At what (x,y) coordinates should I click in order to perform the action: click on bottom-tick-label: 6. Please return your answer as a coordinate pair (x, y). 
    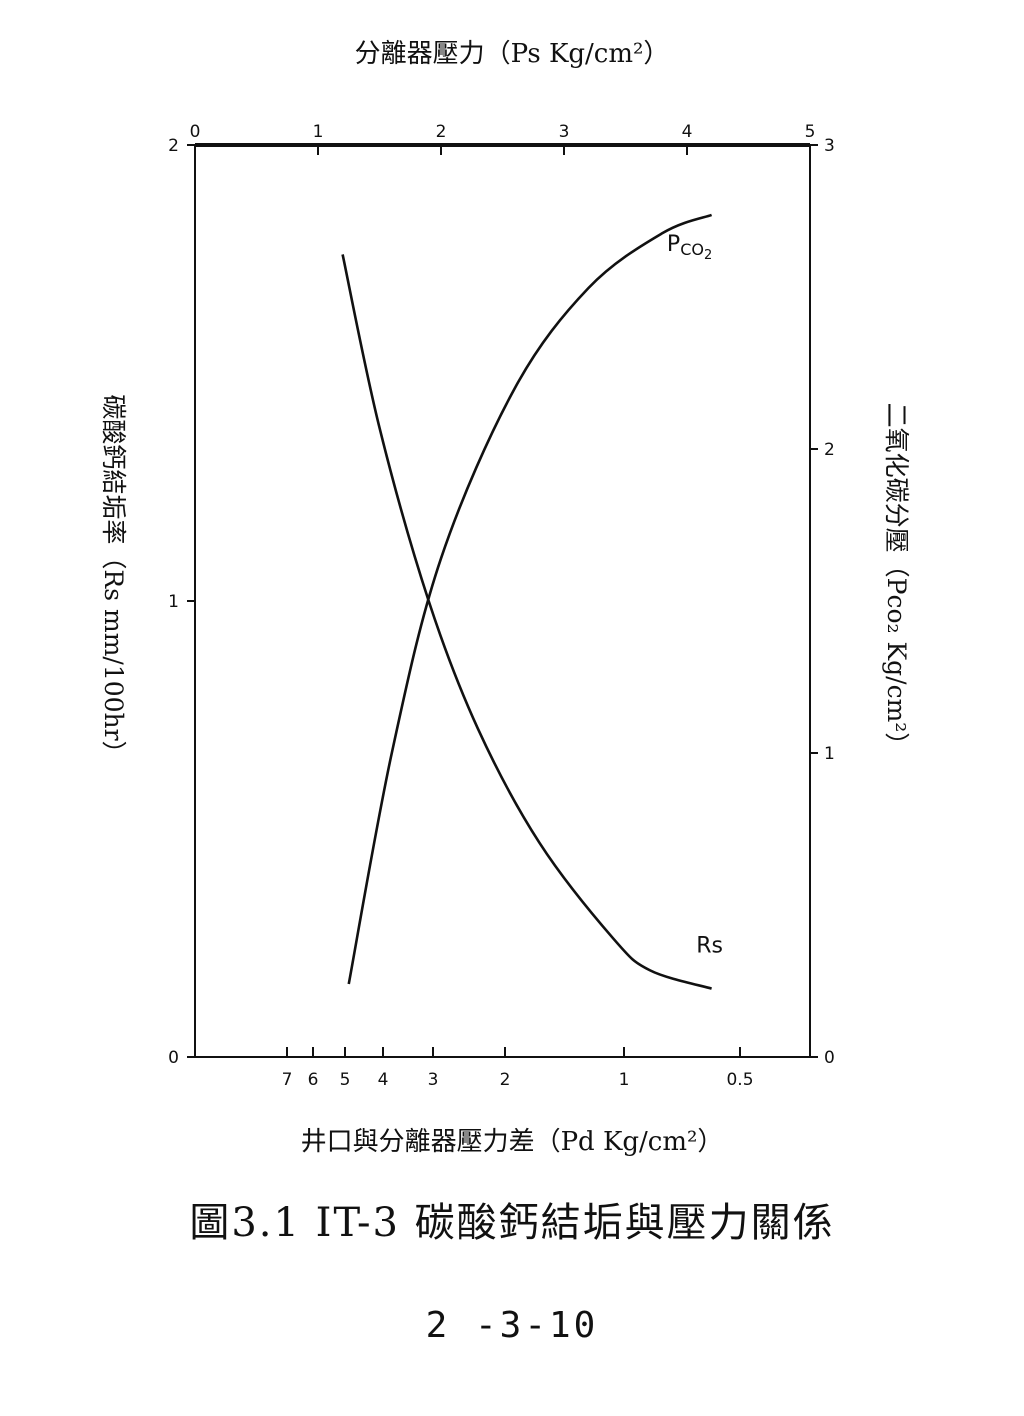
    Looking at the image, I should click on (313, 1080).